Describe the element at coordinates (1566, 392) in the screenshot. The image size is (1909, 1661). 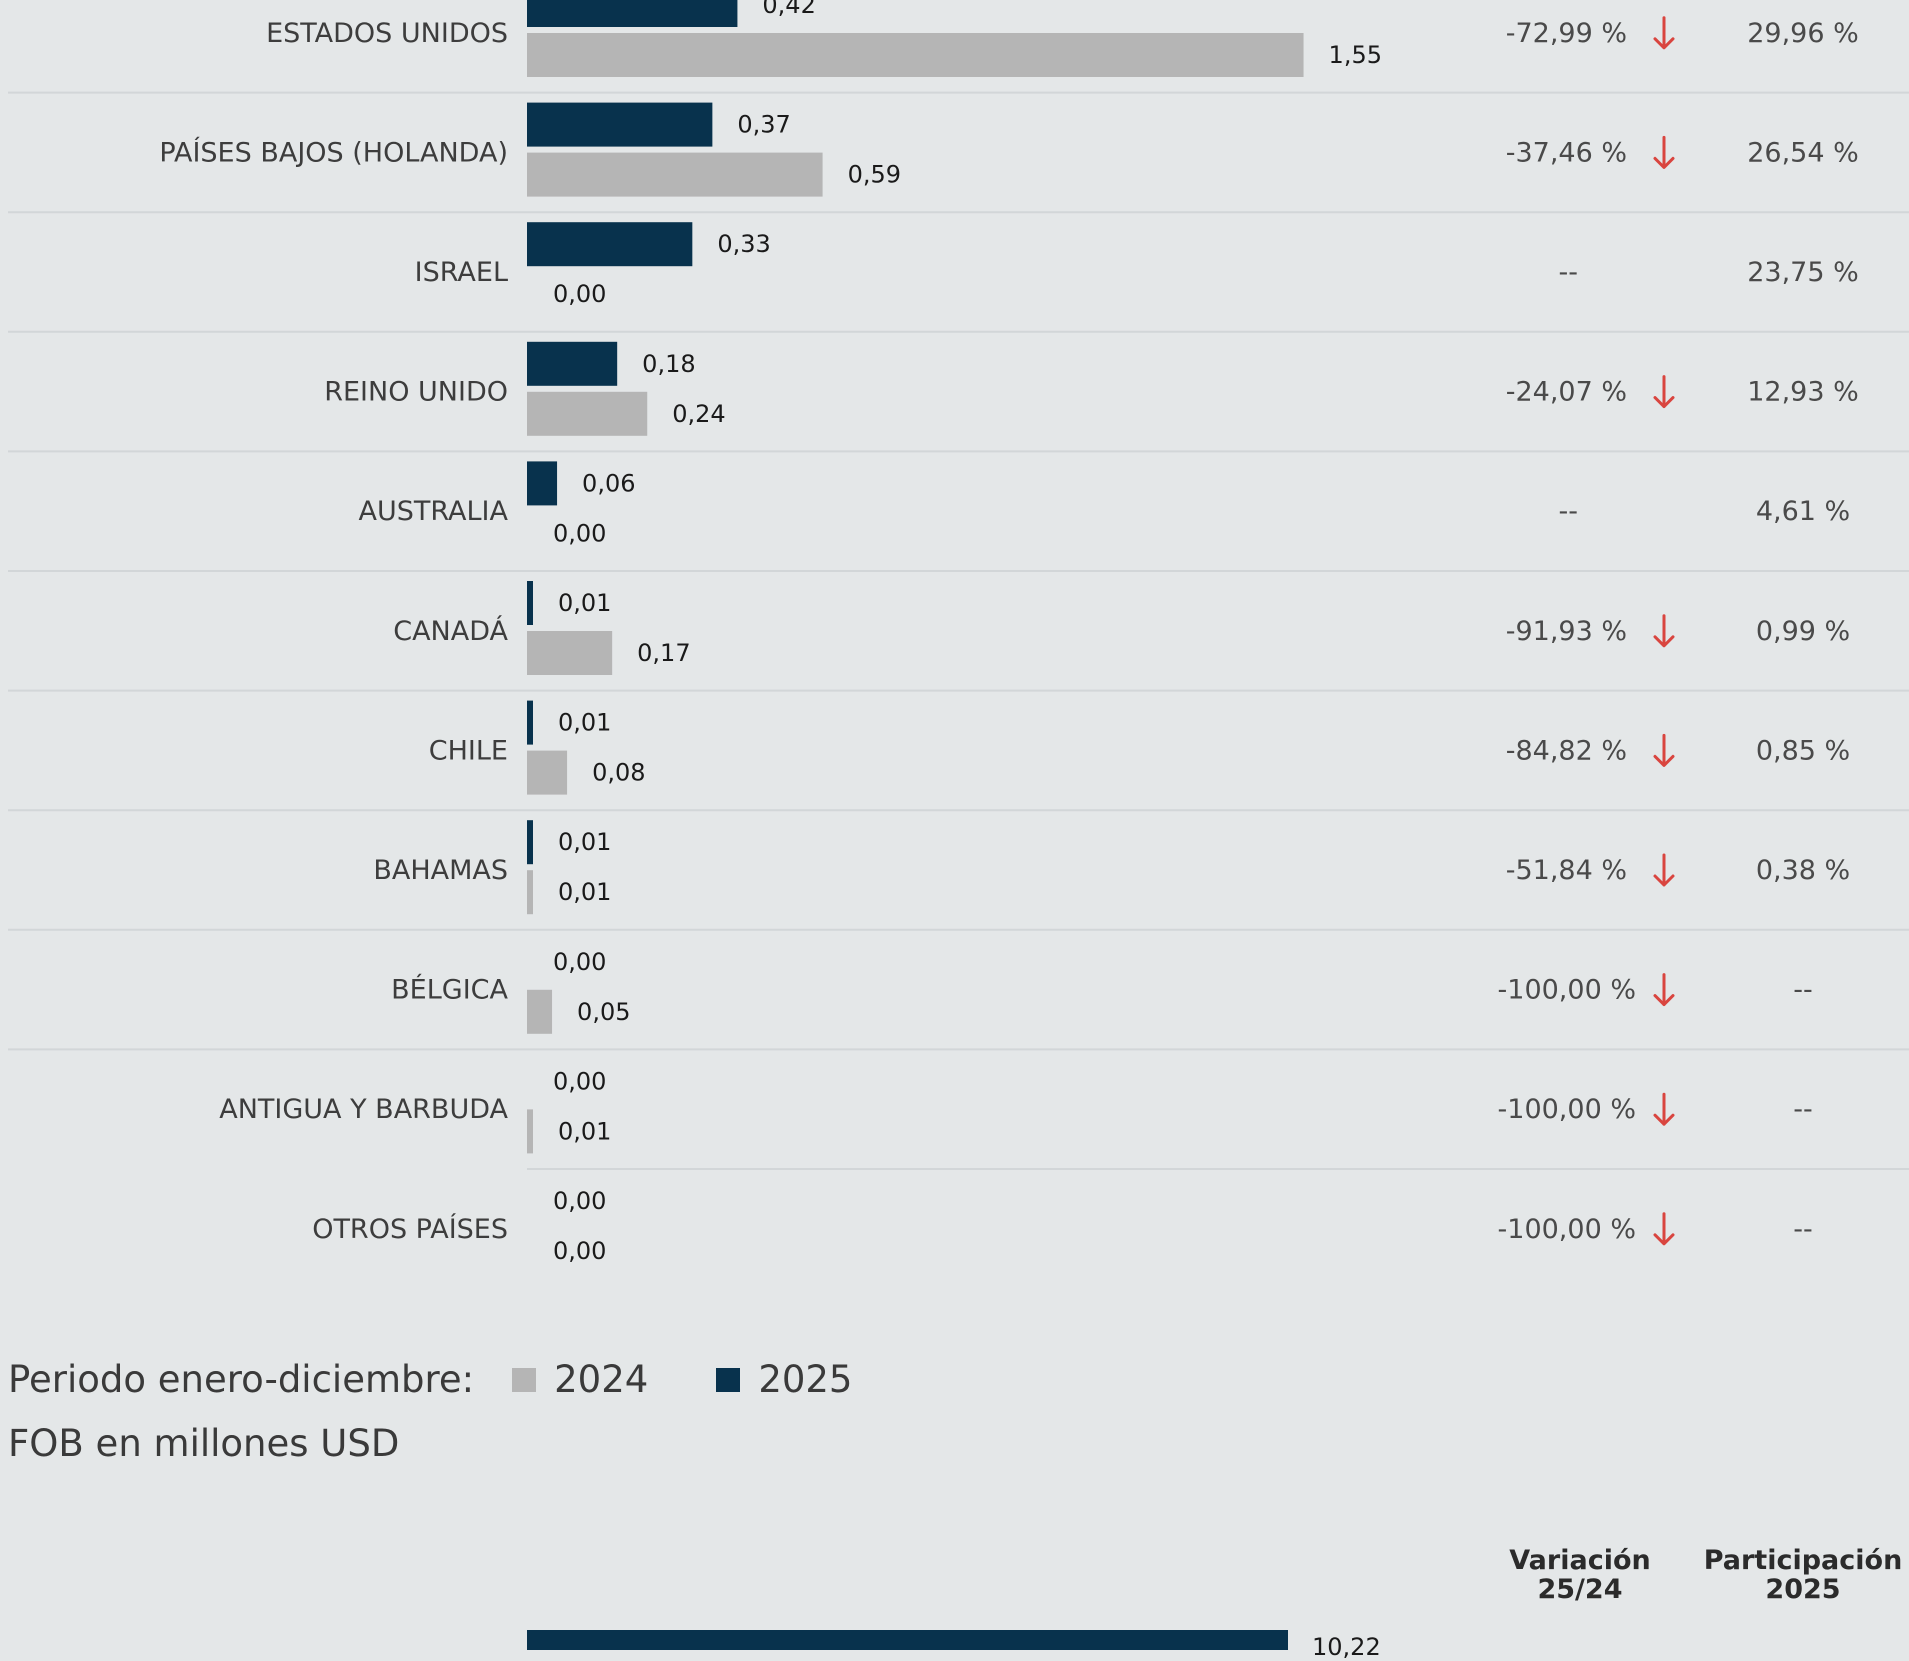
I see `variacion-value-reino-unido: -24,07 %` at that location.